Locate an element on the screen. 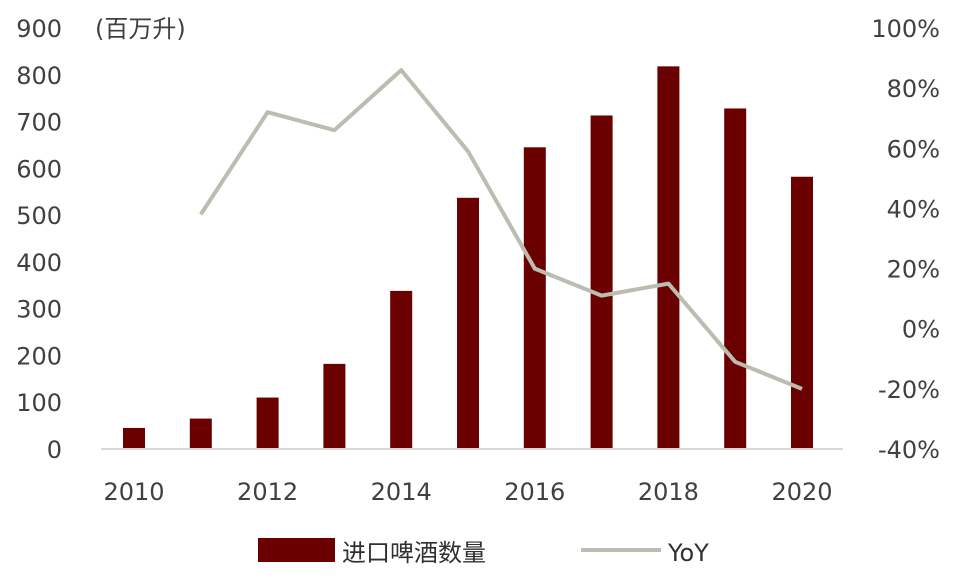 The image size is (960, 588). left-axis-tick-label: 0 is located at coordinates (54, 450).